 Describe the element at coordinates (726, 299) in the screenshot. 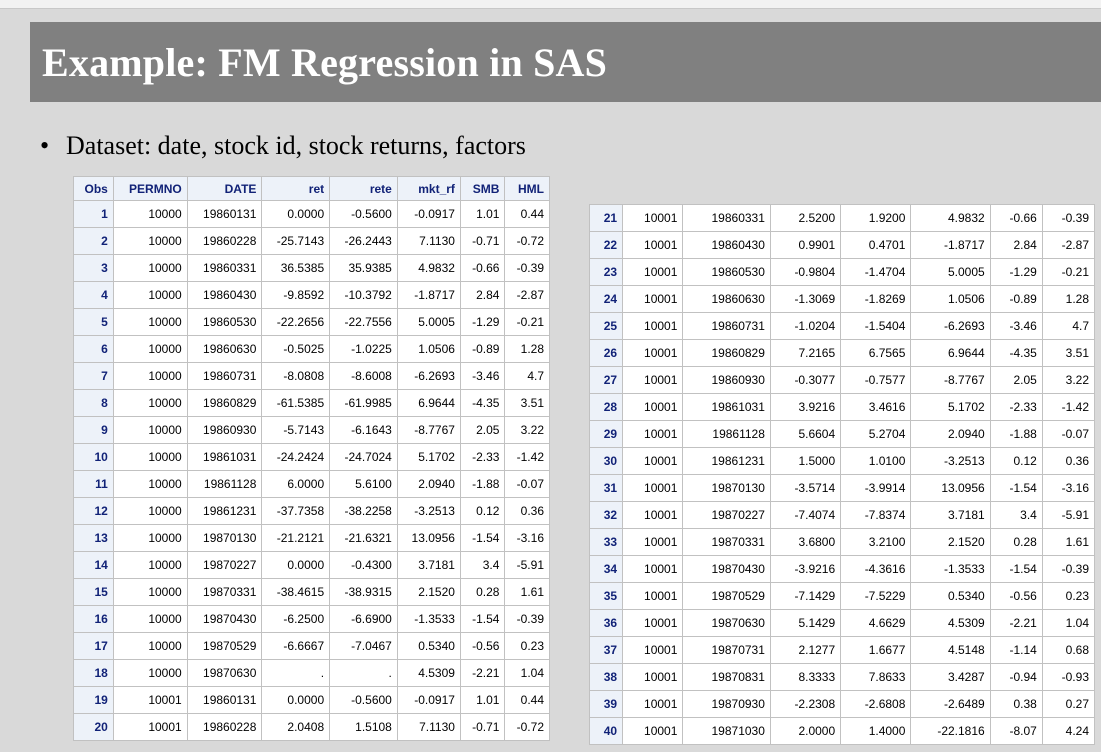

I see `table-cell: 19860630` at that location.